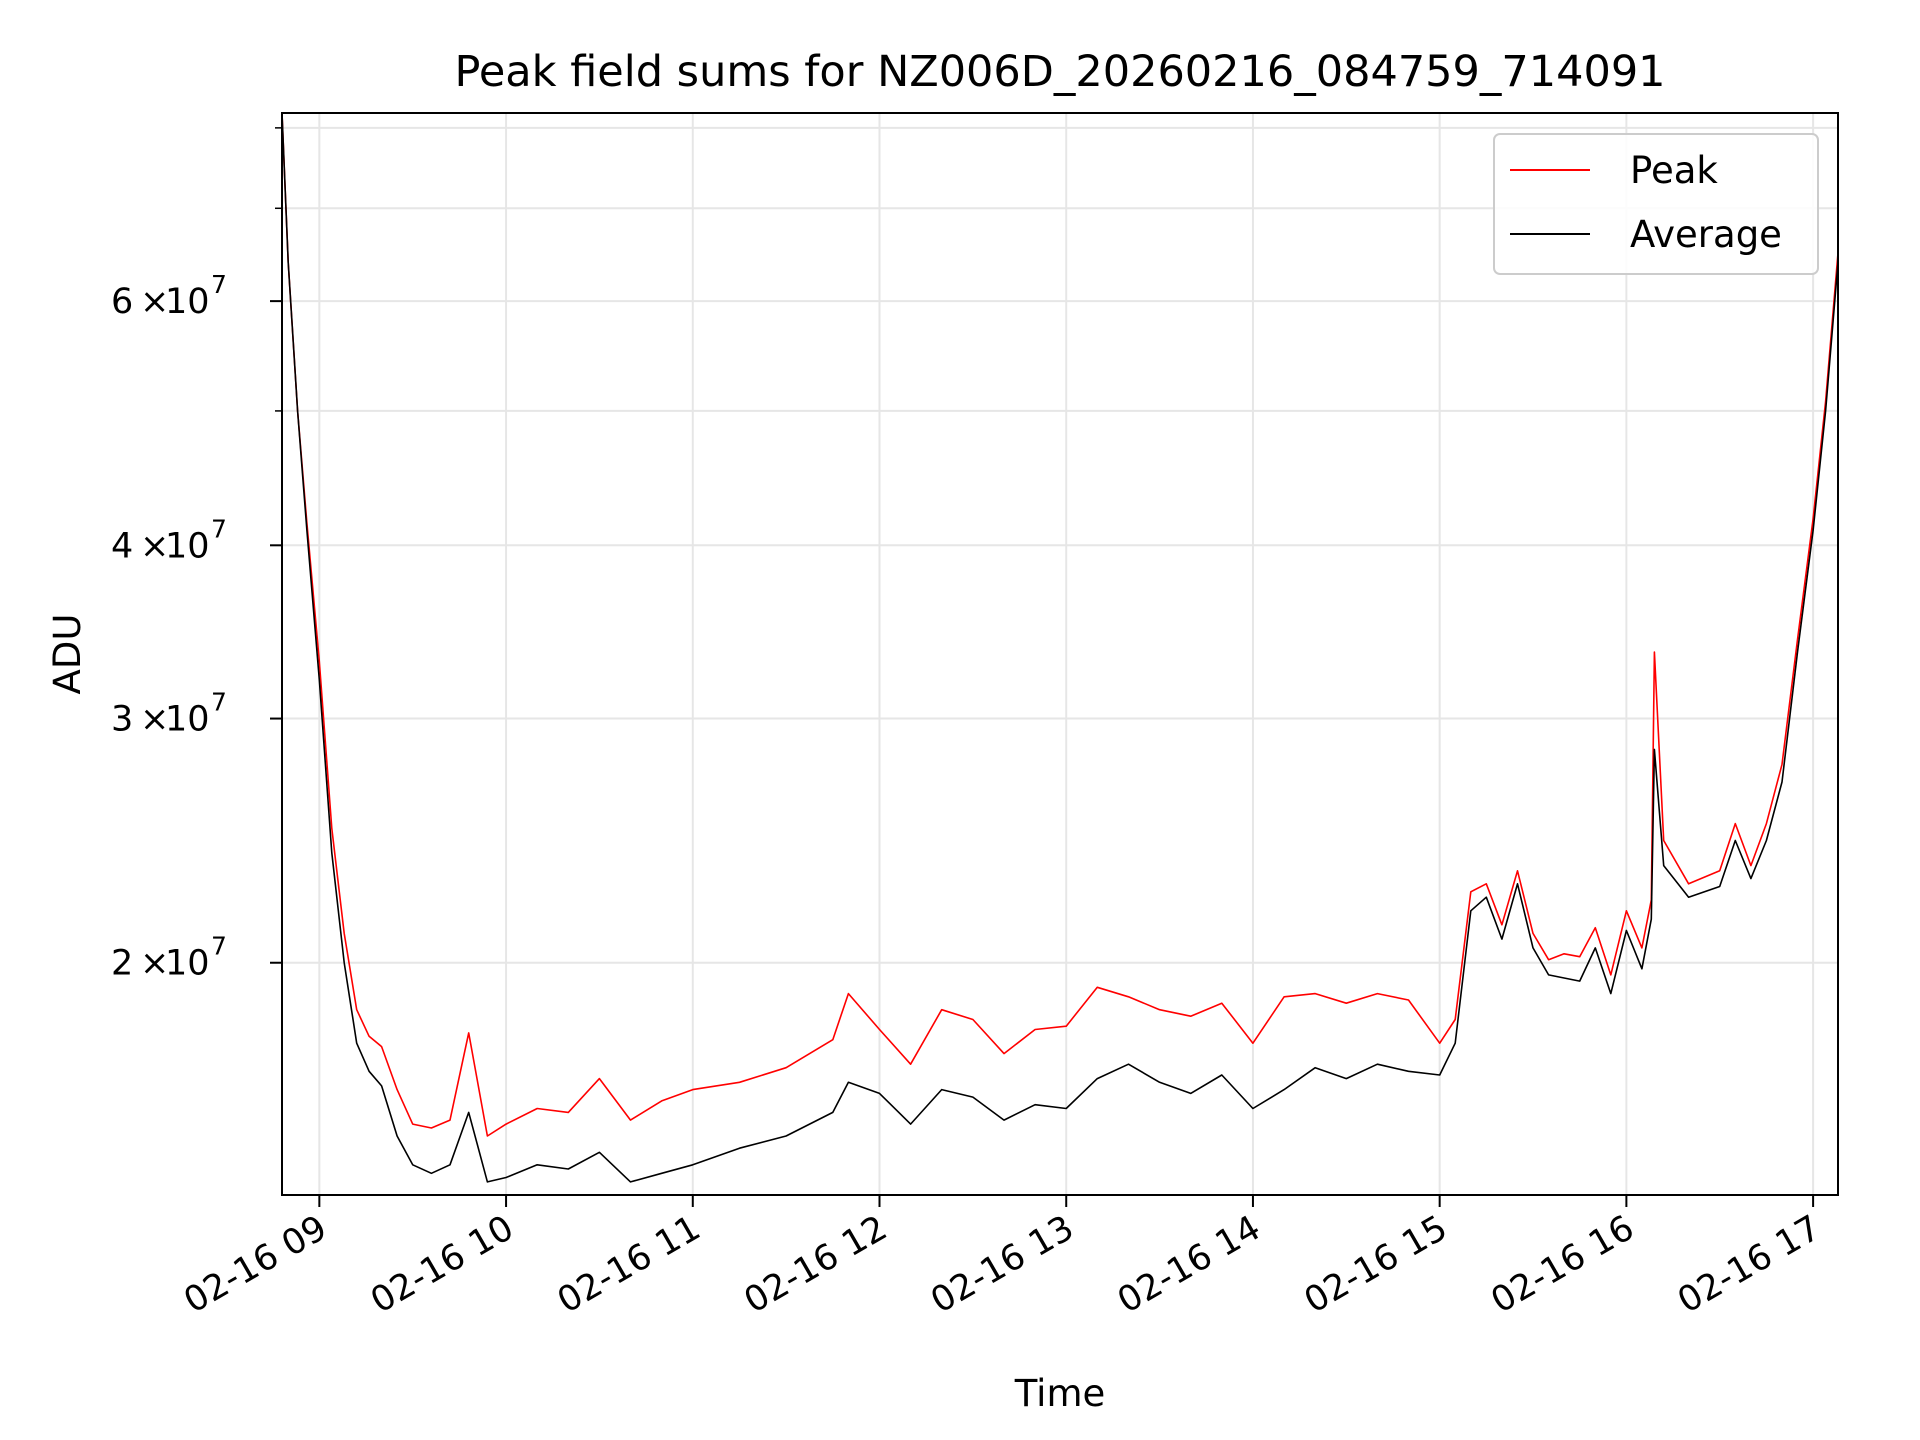 The image size is (1920, 1440). I want to click on legend: Peak Average, so click(1656, 204).